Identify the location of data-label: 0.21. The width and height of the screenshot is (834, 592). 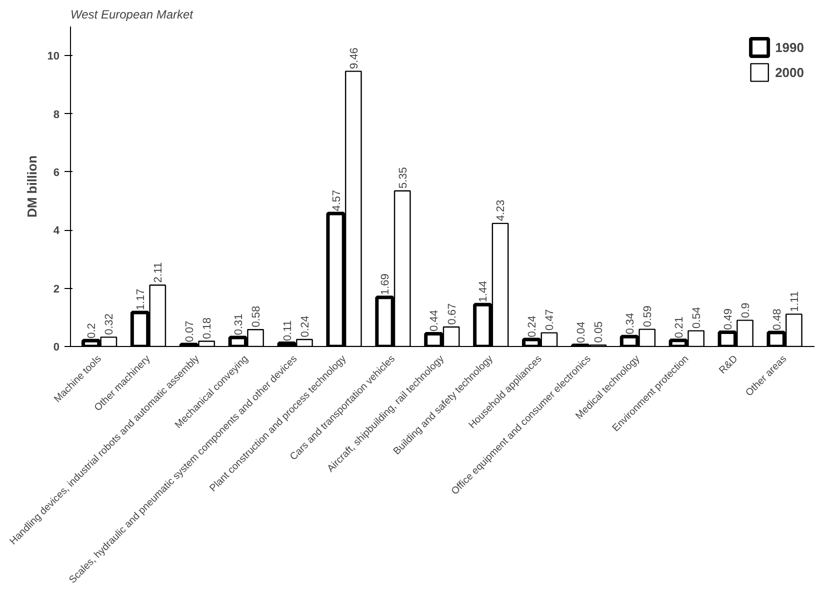
(679, 327).